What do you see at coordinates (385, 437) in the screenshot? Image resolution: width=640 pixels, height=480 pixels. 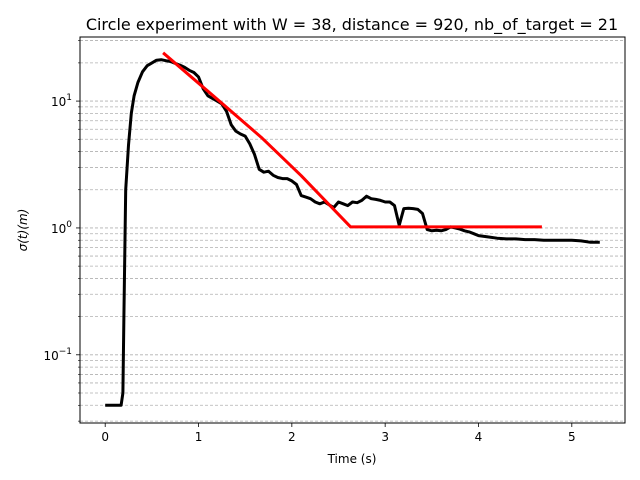 I see `x-tick-label: 3` at bounding box center [385, 437].